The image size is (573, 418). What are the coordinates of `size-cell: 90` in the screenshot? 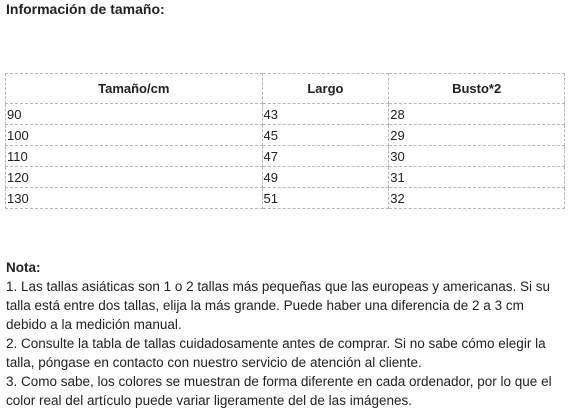 It's located at (134, 114).